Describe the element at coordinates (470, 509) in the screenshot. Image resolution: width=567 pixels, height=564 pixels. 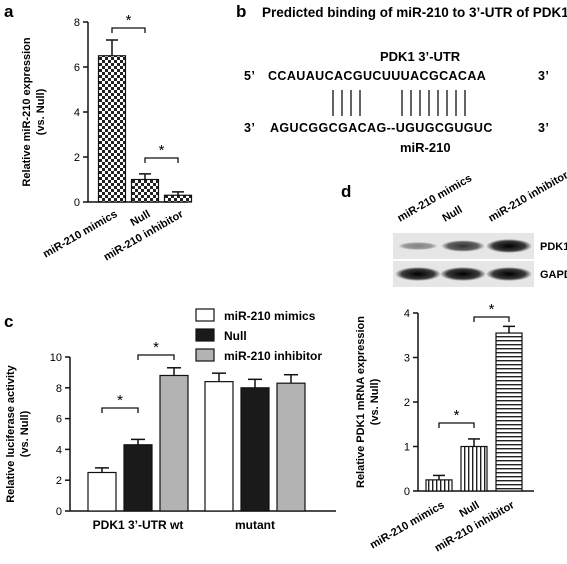
I see `chart-d-category-label: Null` at that location.